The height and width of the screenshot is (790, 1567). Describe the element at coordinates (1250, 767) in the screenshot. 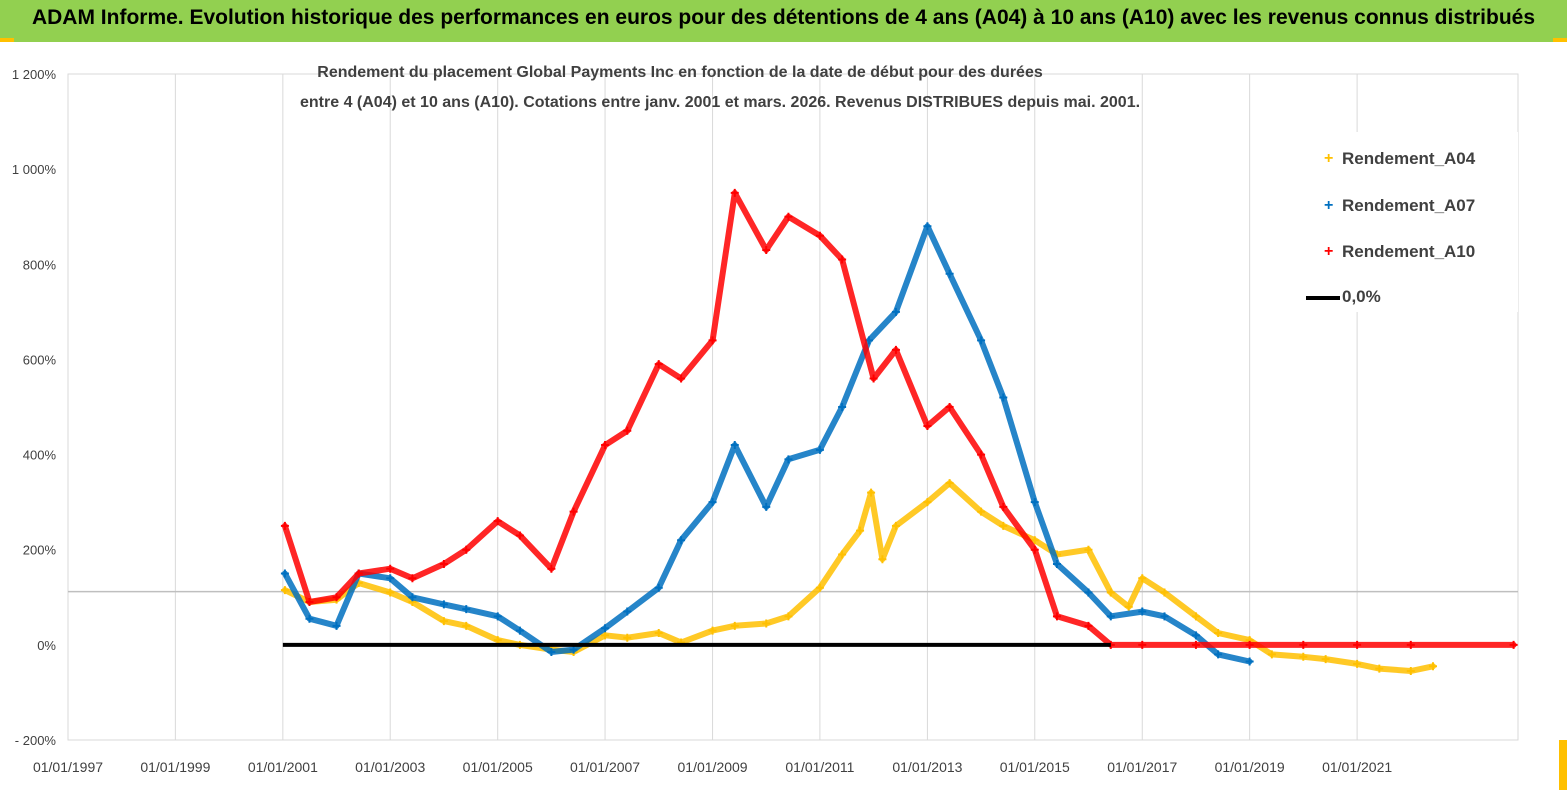

I see `x-tick-label: 01/01/2019` at that location.